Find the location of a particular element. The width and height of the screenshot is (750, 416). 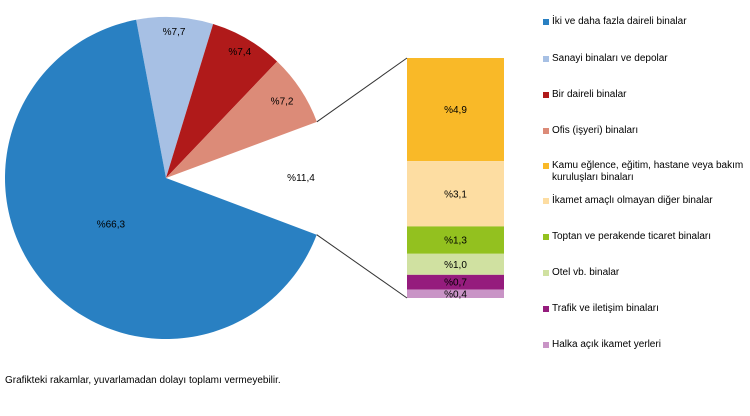

bar-segment-label: %0,4 is located at coordinates (455, 294).